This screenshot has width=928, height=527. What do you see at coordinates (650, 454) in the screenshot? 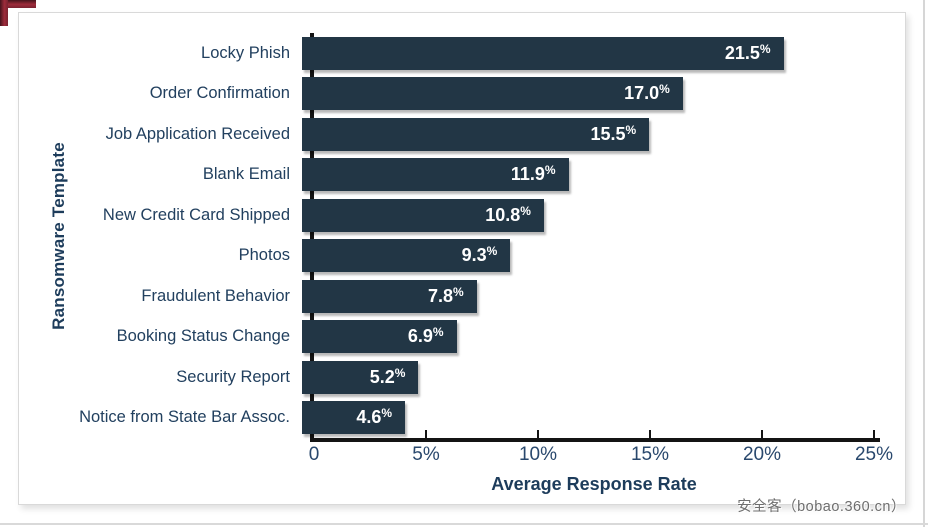
I see `x-tick-label: 15%` at bounding box center [650, 454].